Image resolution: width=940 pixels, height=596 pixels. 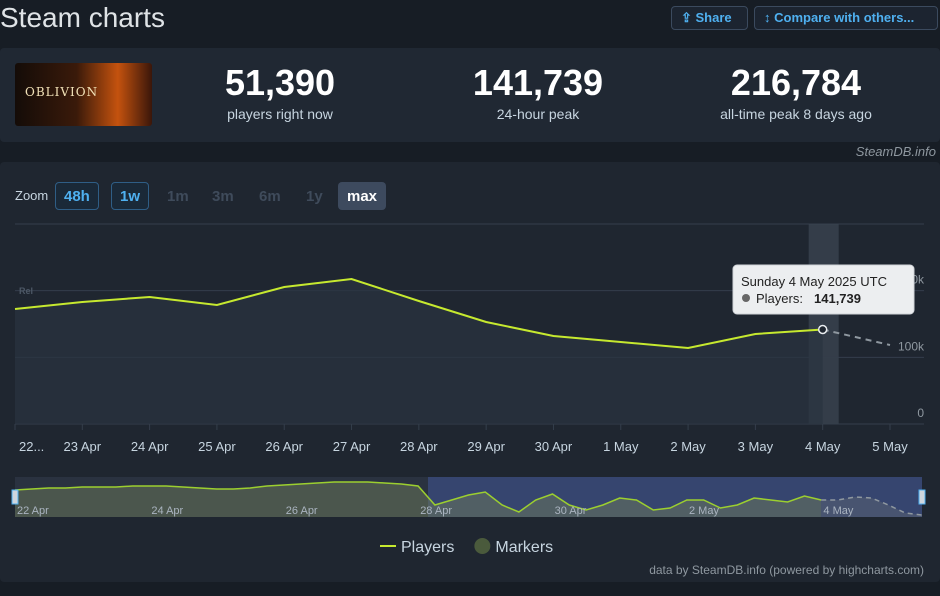 What do you see at coordinates (571, 511) in the screenshot?
I see `navigator-label: 30 Apr` at bounding box center [571, 511].